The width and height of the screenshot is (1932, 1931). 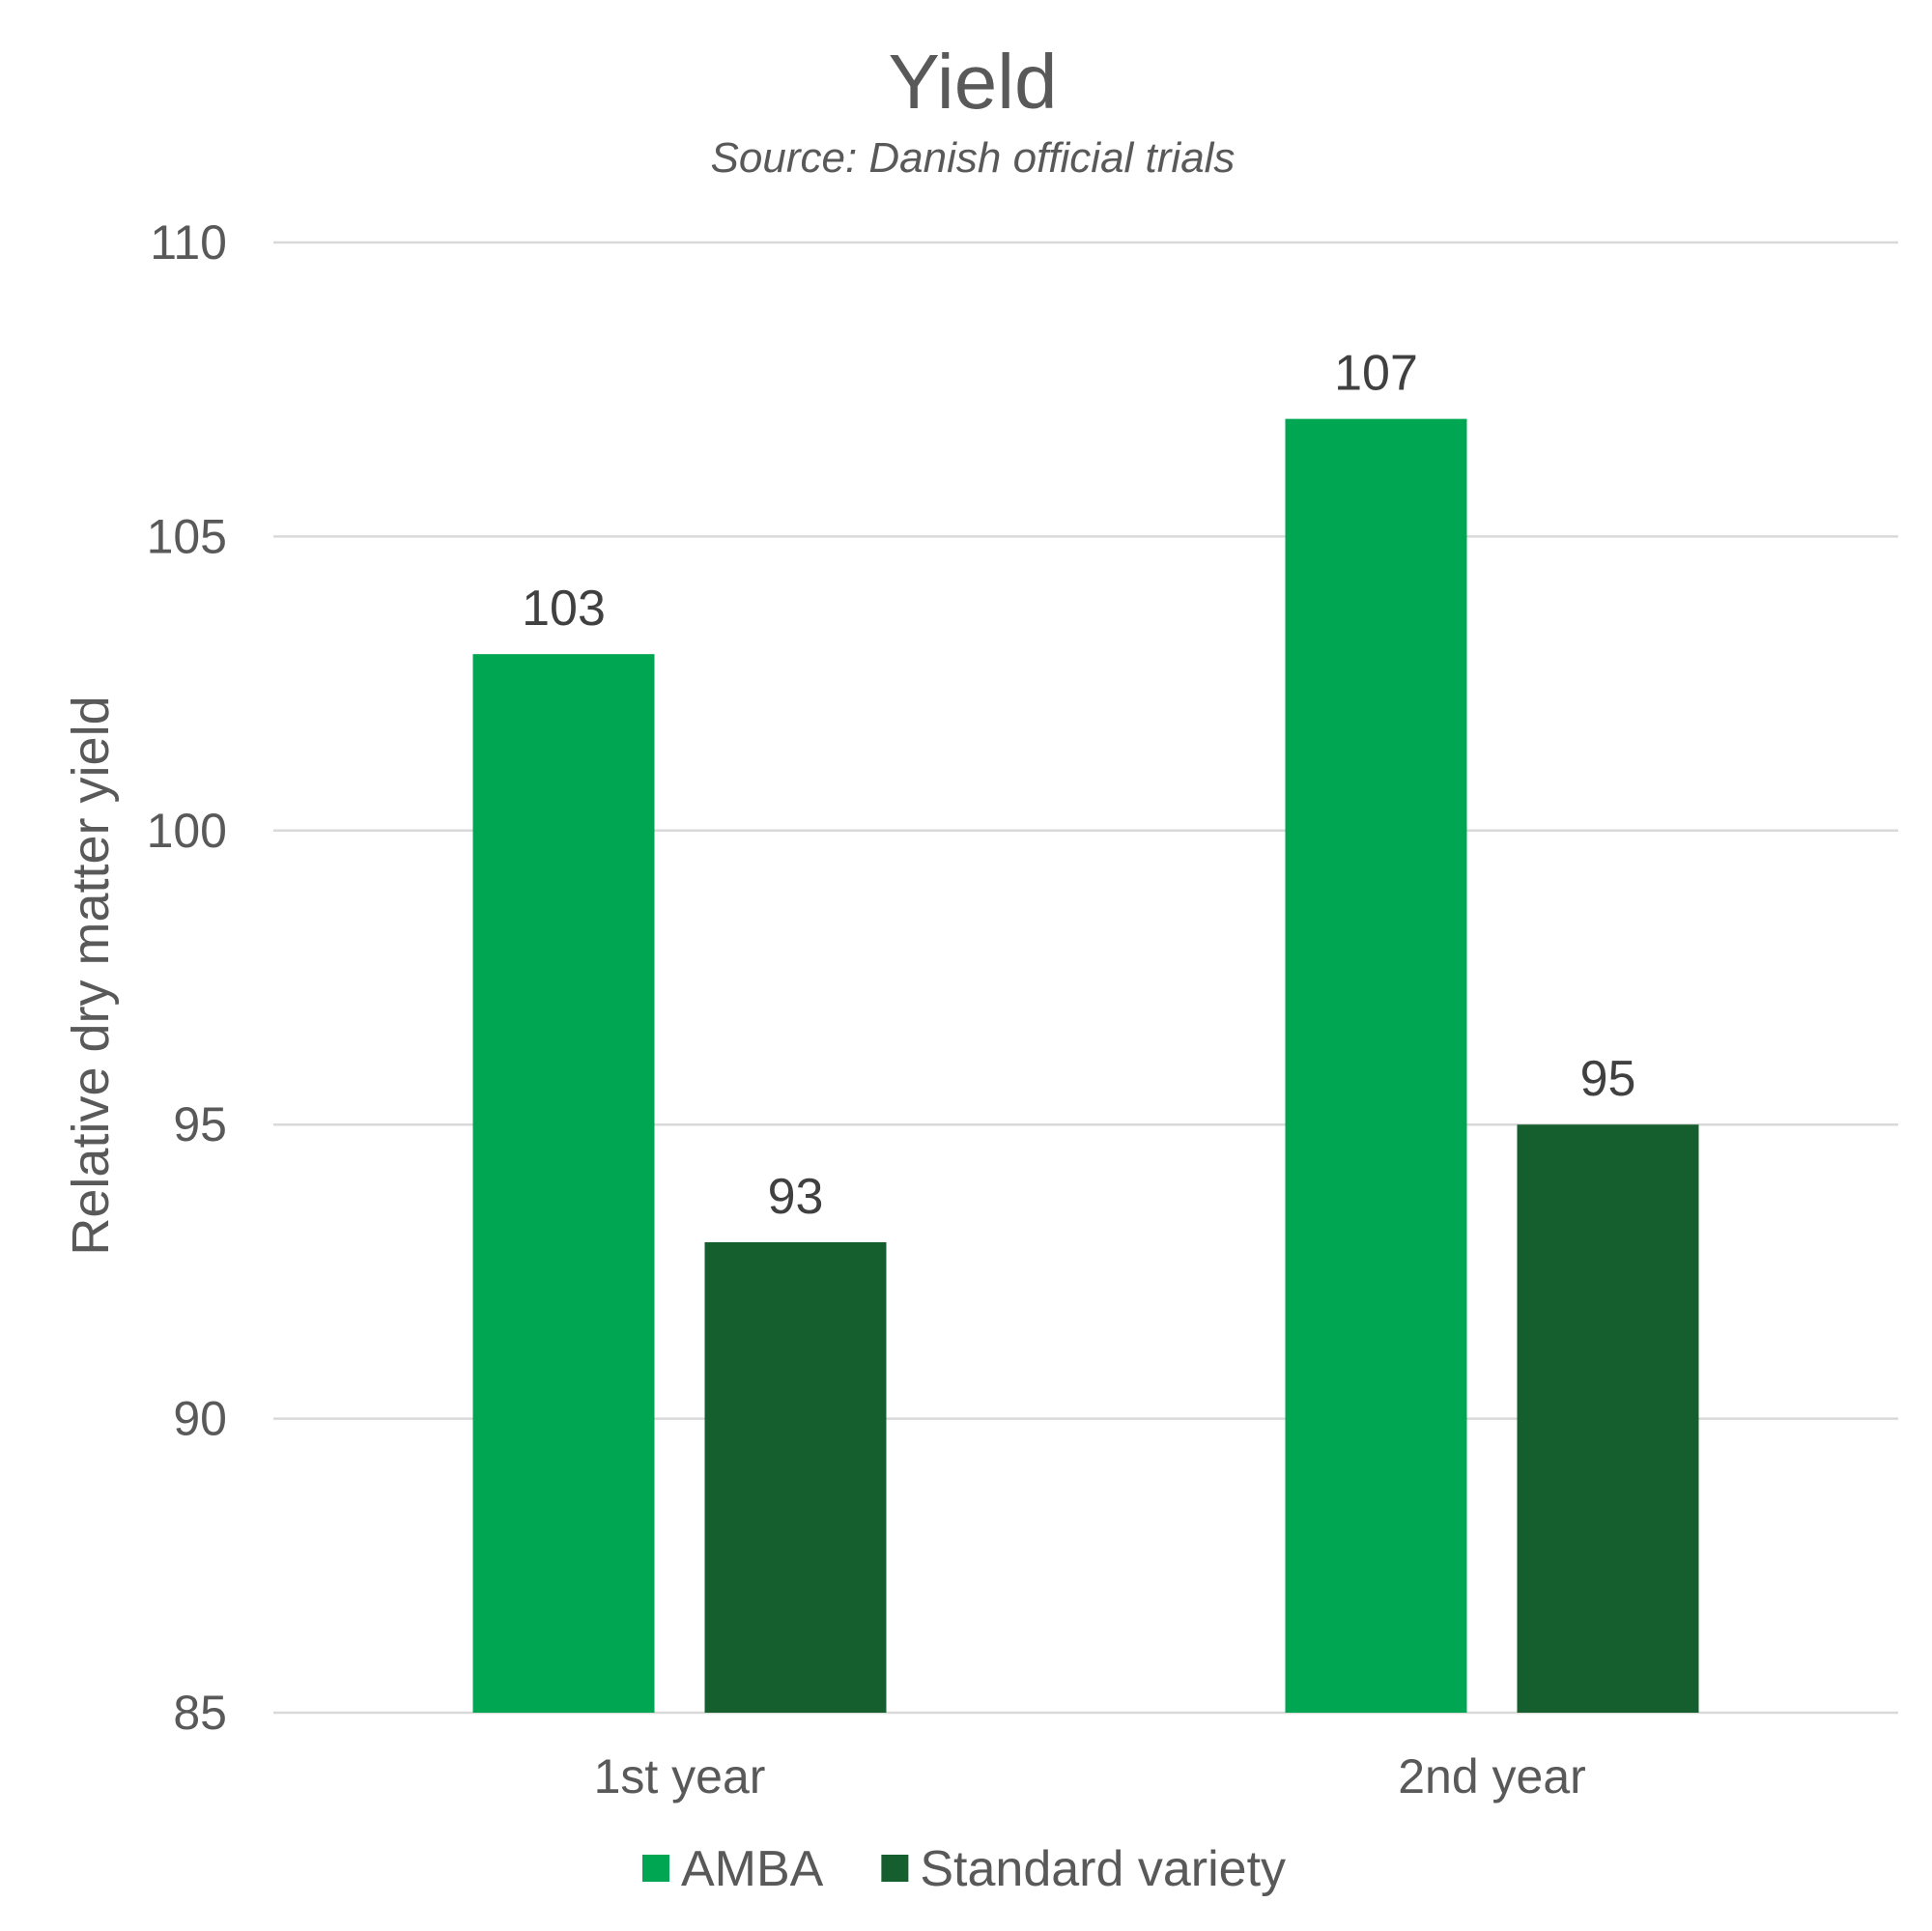 What do you see at coordinates (1608, 1079) in the screenshot?
I see `data-label: 95` at bounding box center [1608, 1079].